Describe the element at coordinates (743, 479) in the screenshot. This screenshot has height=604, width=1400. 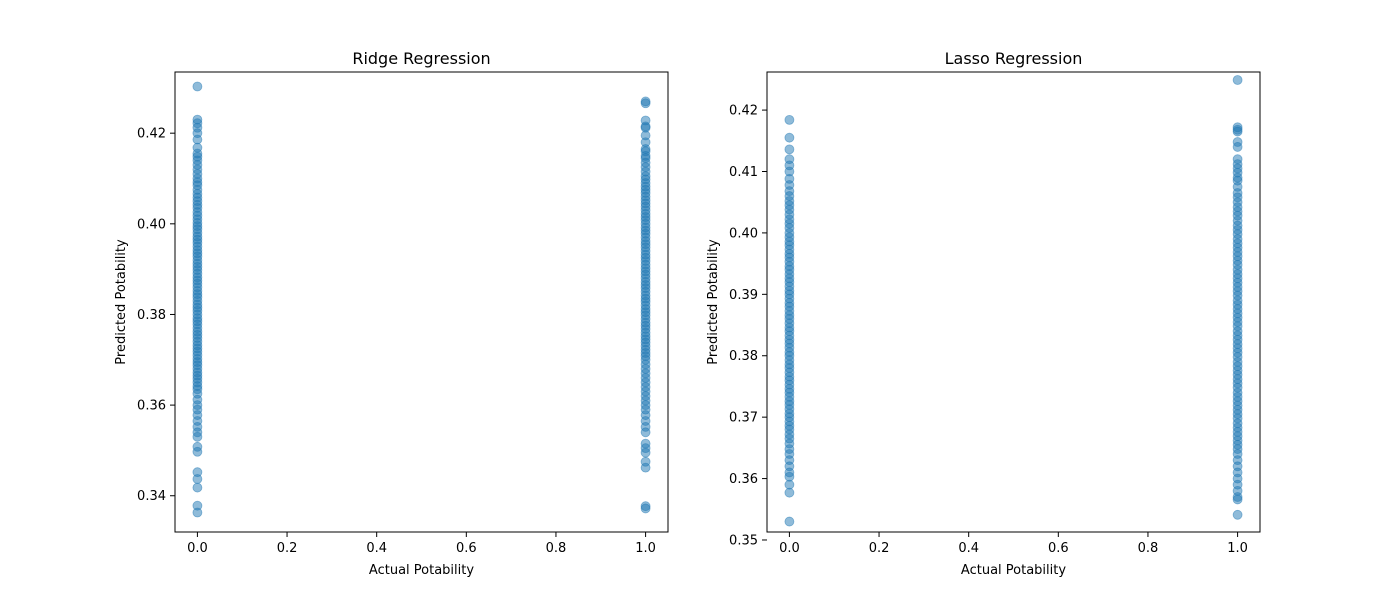
I see `lasso-y-tick-label-1: 0.36` at that location.